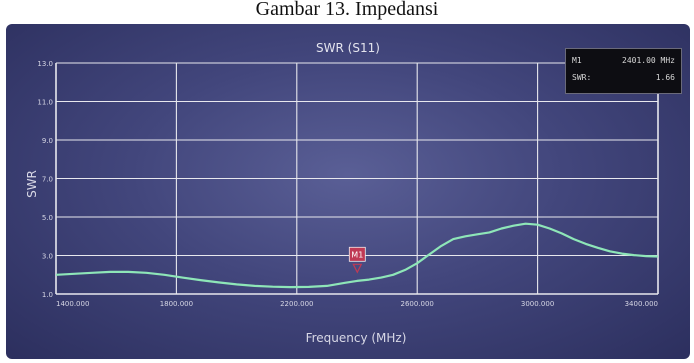 This screenshot has height=363, width=694. What do you see at coordinates (72, 304) in the screenshot?
I see `x-tick-label: 1400.000` at bounding box center [72, 304].